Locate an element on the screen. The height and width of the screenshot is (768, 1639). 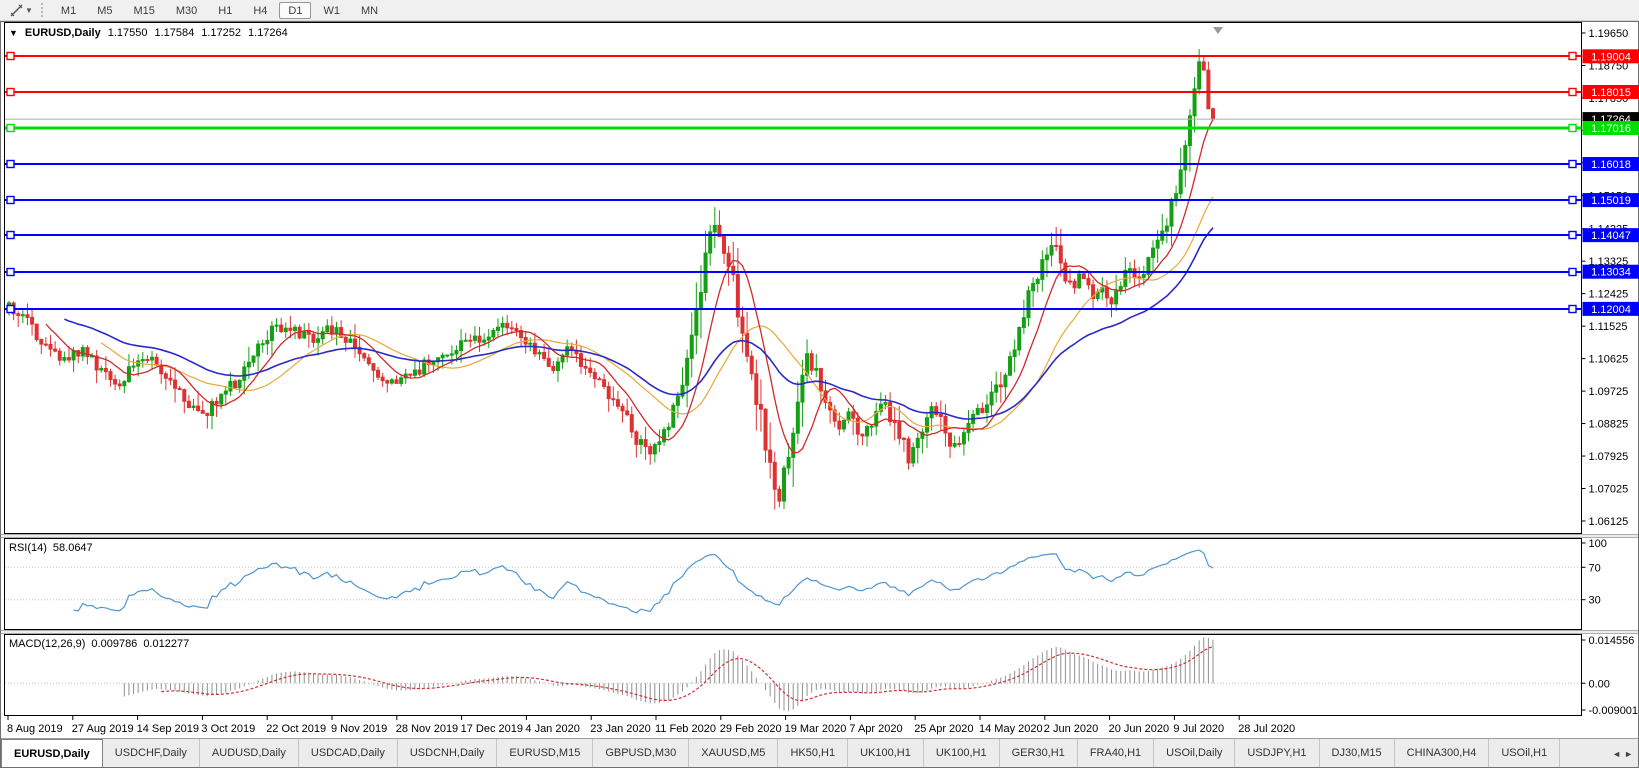
timeframe-button-group: M1 M5 M15 M30 H1 H4 D1 W1 MN is located at coordinates (219, 10).